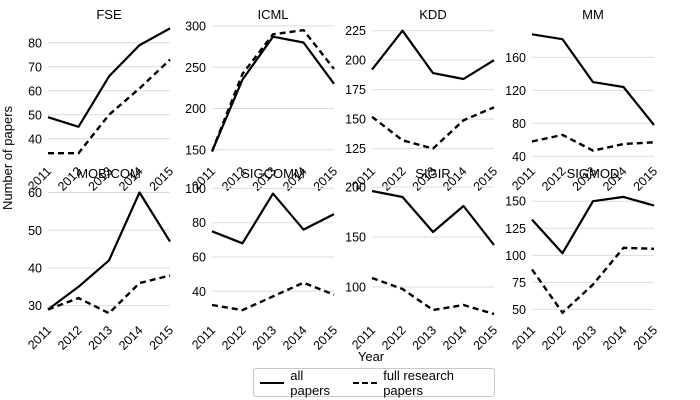  I want to click on y-tick-label: 300, so click(195, 27).